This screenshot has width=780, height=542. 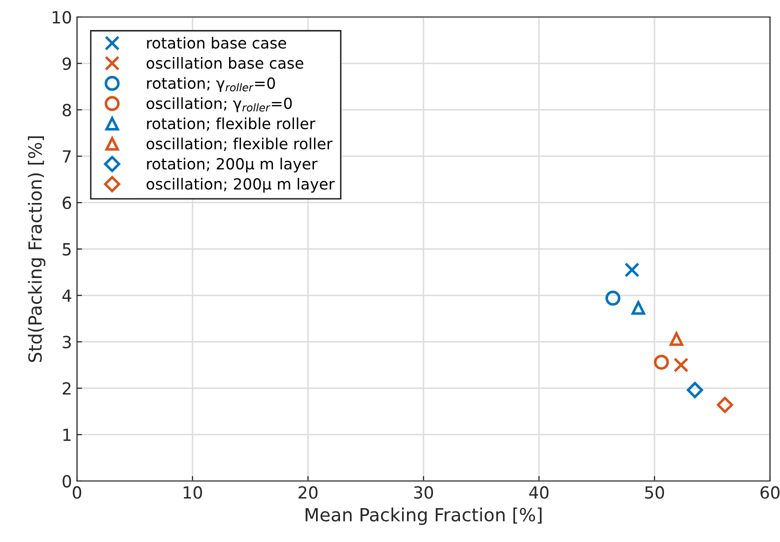 I want to click on legend-label: rotation; 200μ m layer, so click(x=232, y=165).